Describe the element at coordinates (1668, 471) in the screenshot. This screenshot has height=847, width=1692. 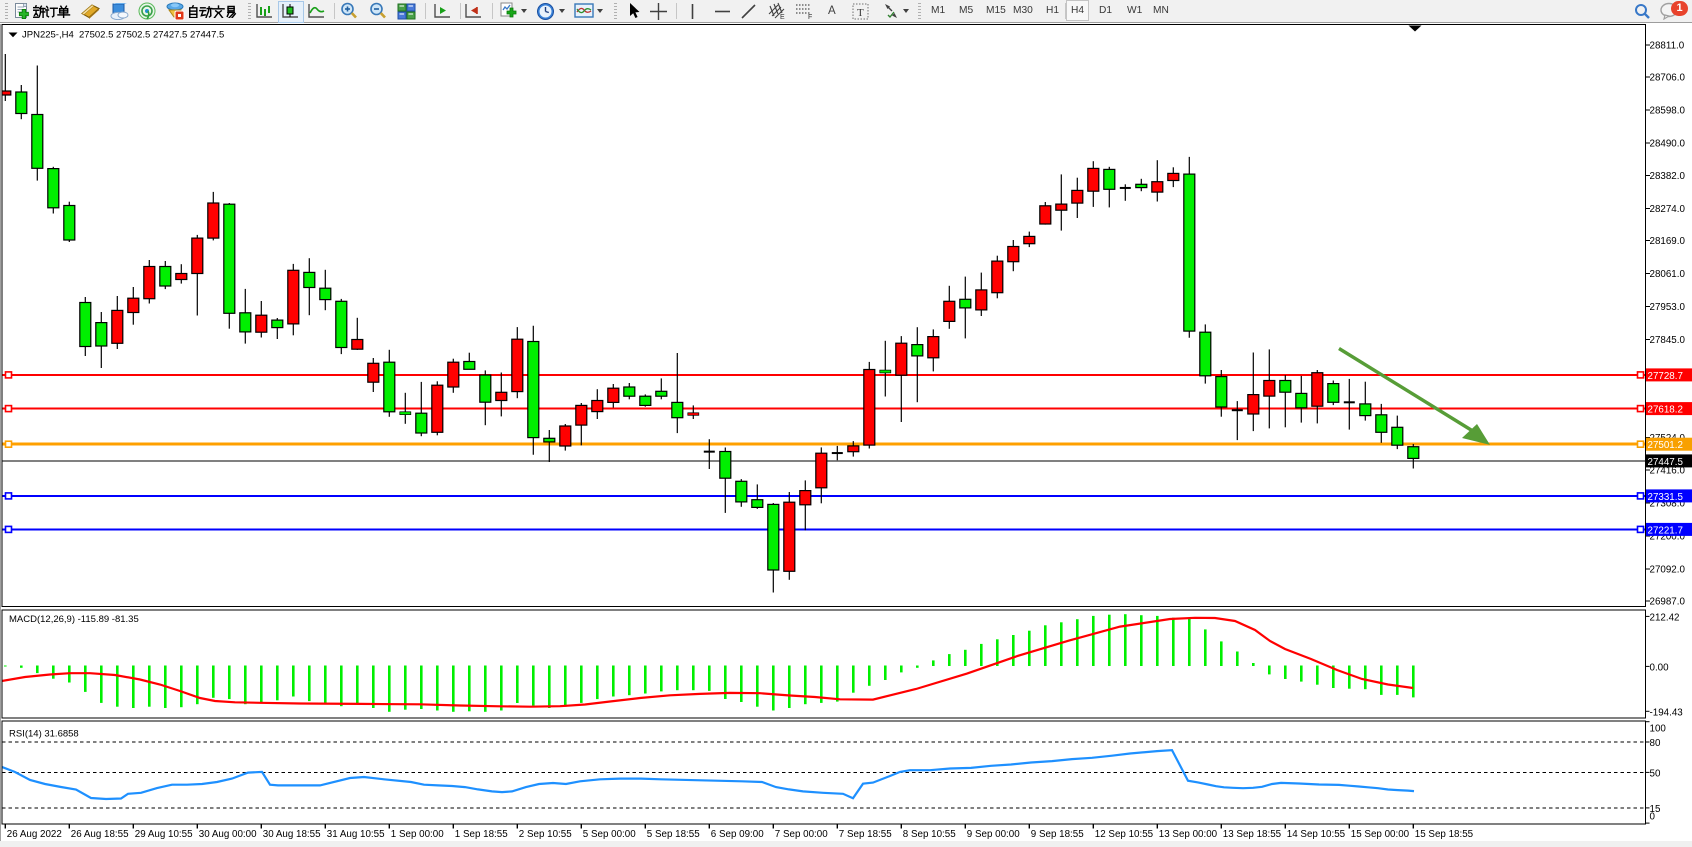
I see `svg-text: 27416.0` at that location.